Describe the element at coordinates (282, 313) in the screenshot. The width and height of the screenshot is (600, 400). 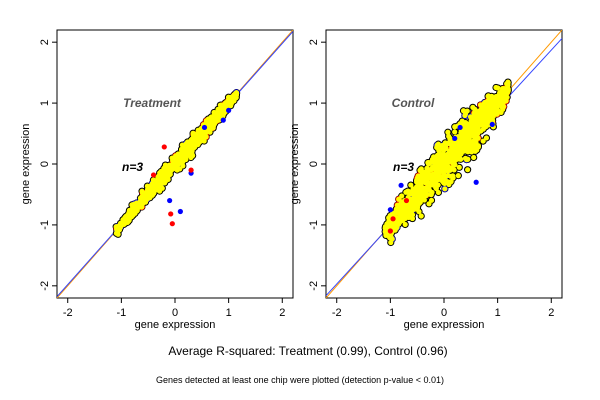
I see `x-tick-label: 2` at that location.